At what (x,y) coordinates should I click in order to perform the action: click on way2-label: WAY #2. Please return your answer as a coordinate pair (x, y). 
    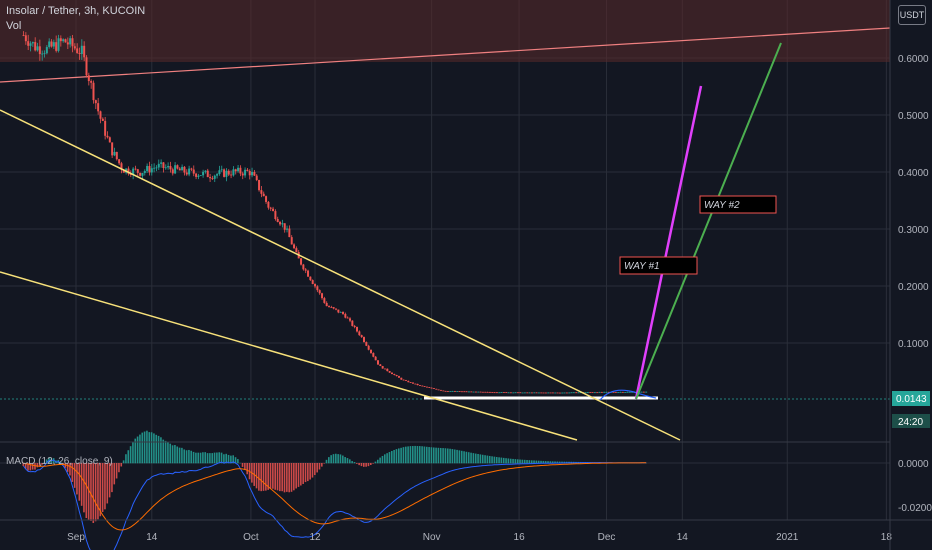
    Looking at the image, I should click on (722, 205).